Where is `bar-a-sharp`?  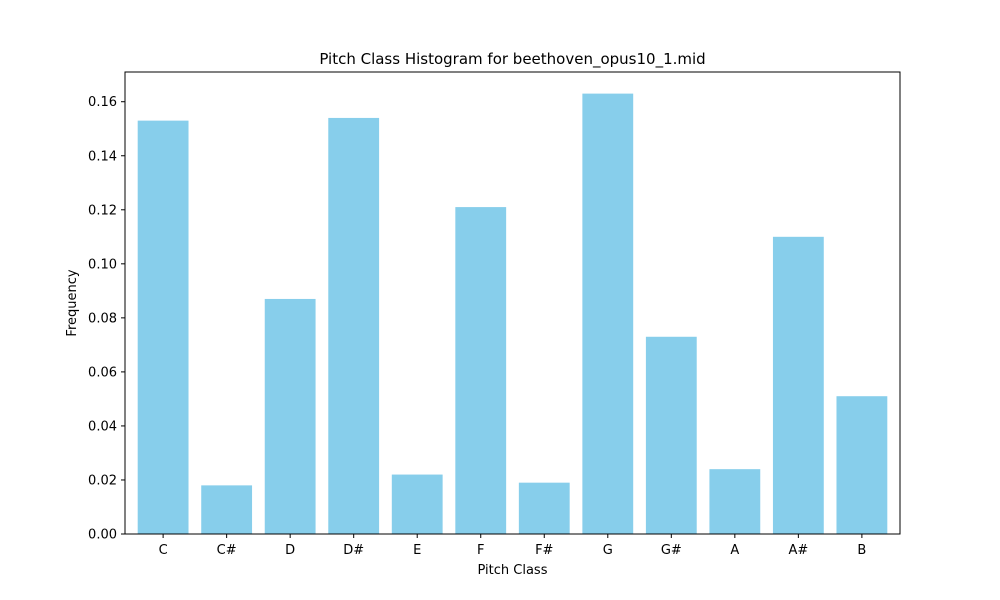 bar-a-sharp is located at coordinates (798, 385).